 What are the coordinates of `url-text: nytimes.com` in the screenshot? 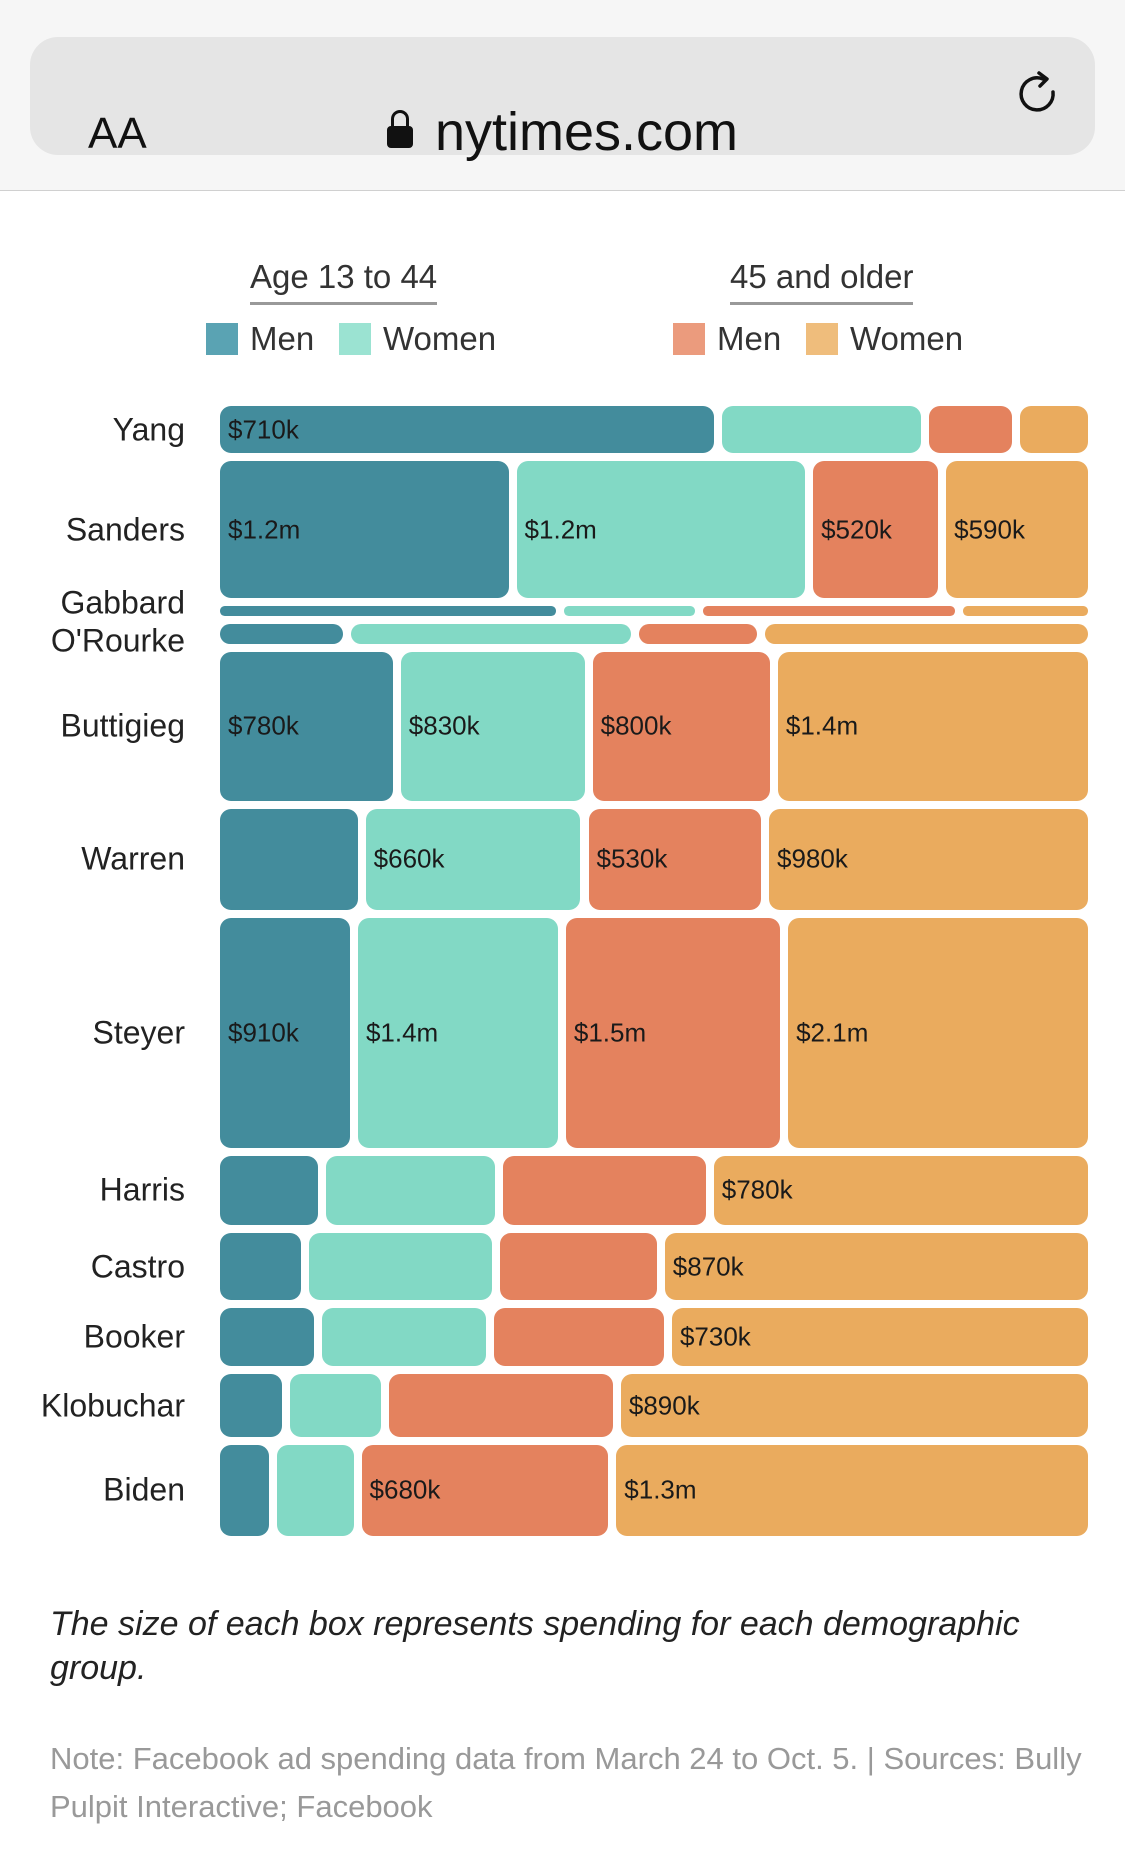 It's located at (586, 132).